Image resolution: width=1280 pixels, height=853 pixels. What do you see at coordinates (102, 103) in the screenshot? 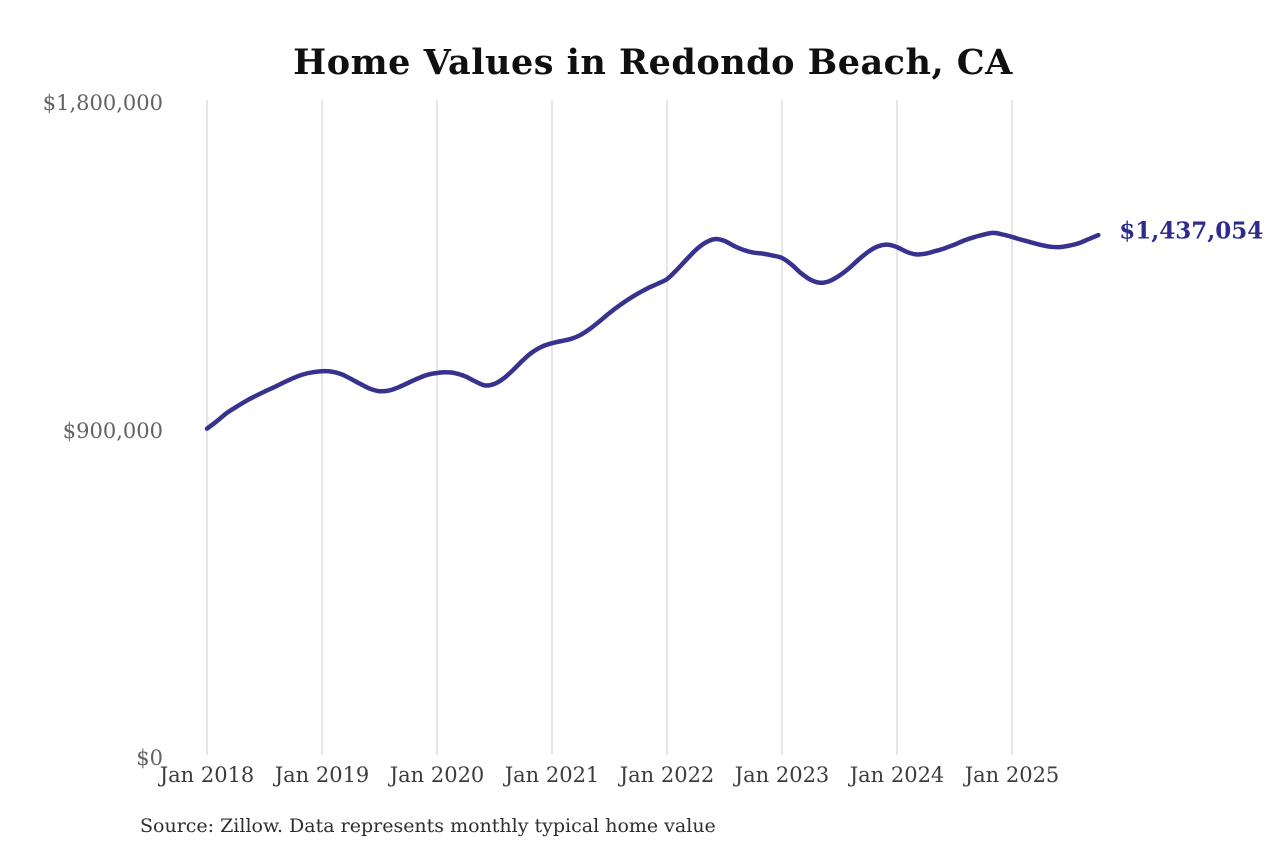
I see `y-tick-label: $1,800,000` at bounding box center [102, 103].